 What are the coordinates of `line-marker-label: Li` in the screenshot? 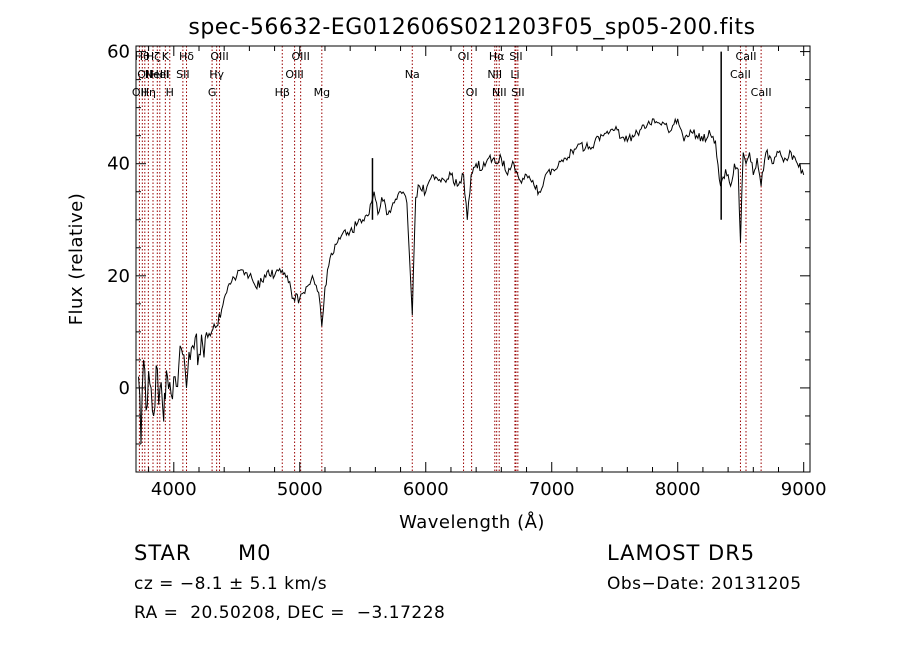 It's located at (514, 74).